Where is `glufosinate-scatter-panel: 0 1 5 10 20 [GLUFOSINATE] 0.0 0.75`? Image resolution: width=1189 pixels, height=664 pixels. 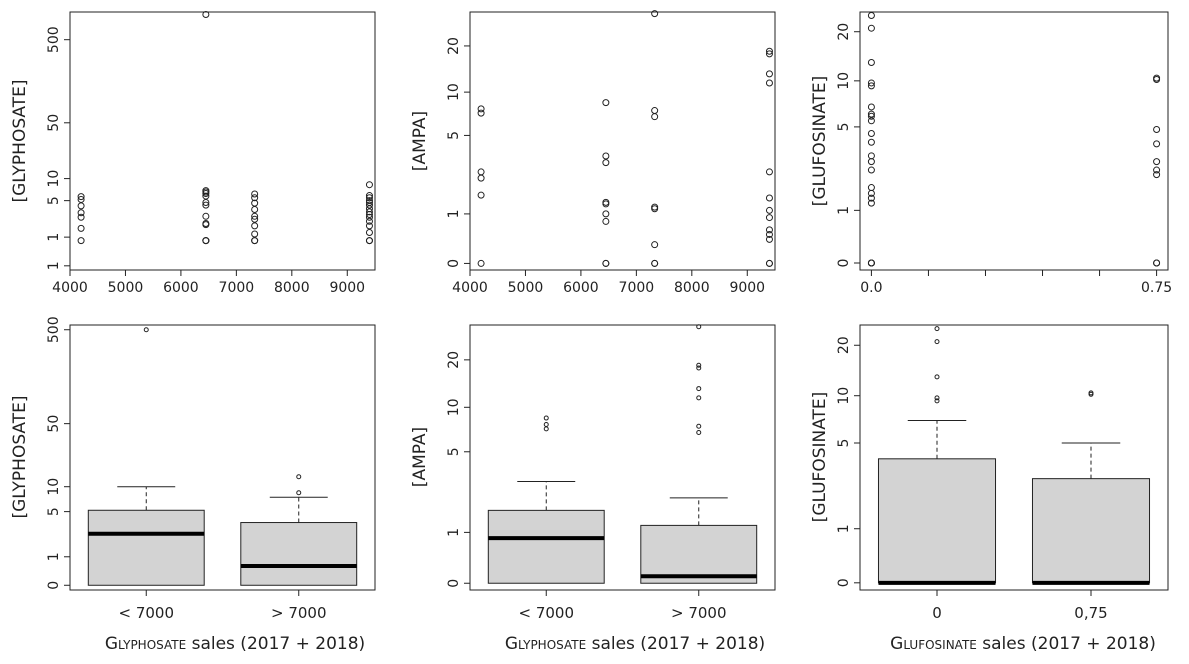
glufosinate-scatter-panel: 0 1 5 10 20 [GLUFOSINATE] 0.0 0.75 is located at coordinates (991, 154).